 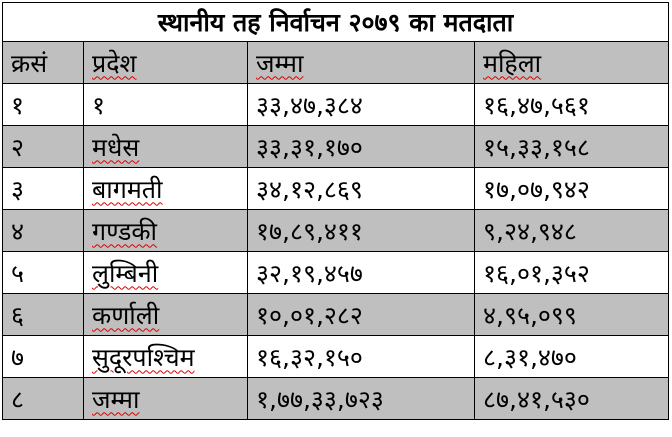 What do you see at coordinates (165, 104) in the screenshot?
I see `province-cell: १` at bounding box center [165, 104].